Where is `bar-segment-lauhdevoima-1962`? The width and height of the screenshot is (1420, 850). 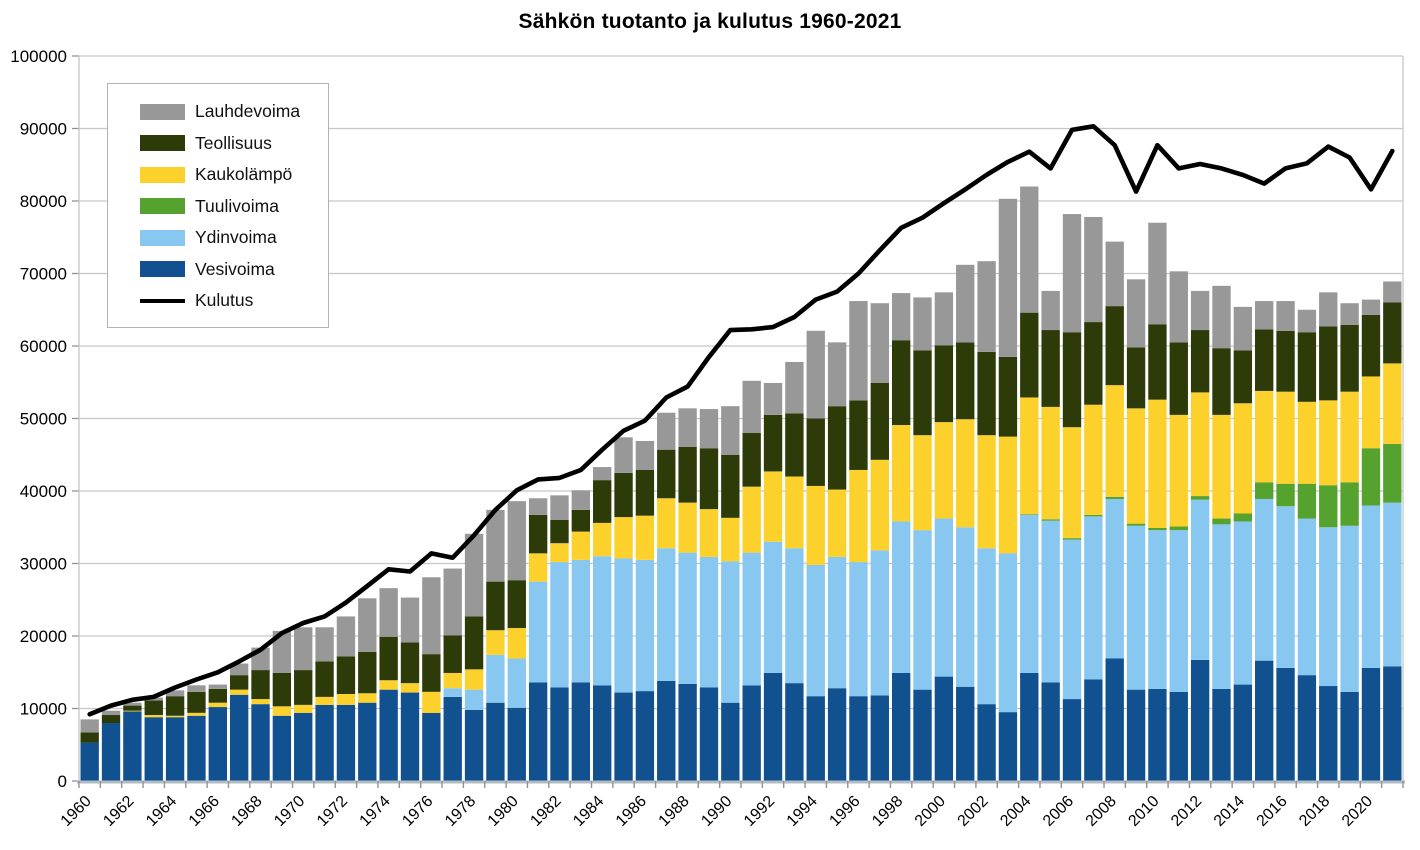
bar-segment-lauhdevoima-1962 is located at coordinates (132, 704).